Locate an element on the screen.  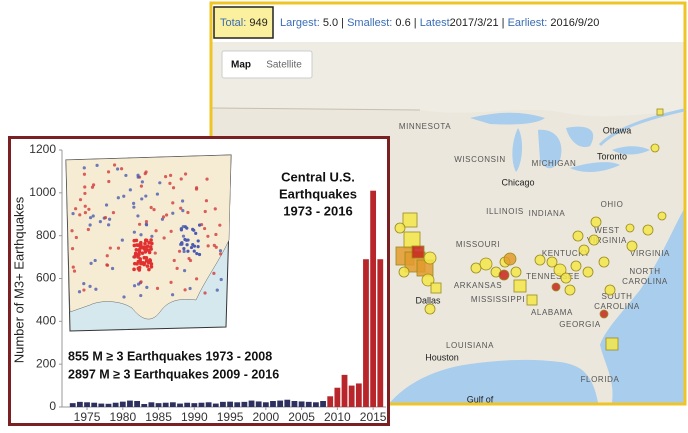
x-tick-label: 2015 is located at coordinates (373, 417).